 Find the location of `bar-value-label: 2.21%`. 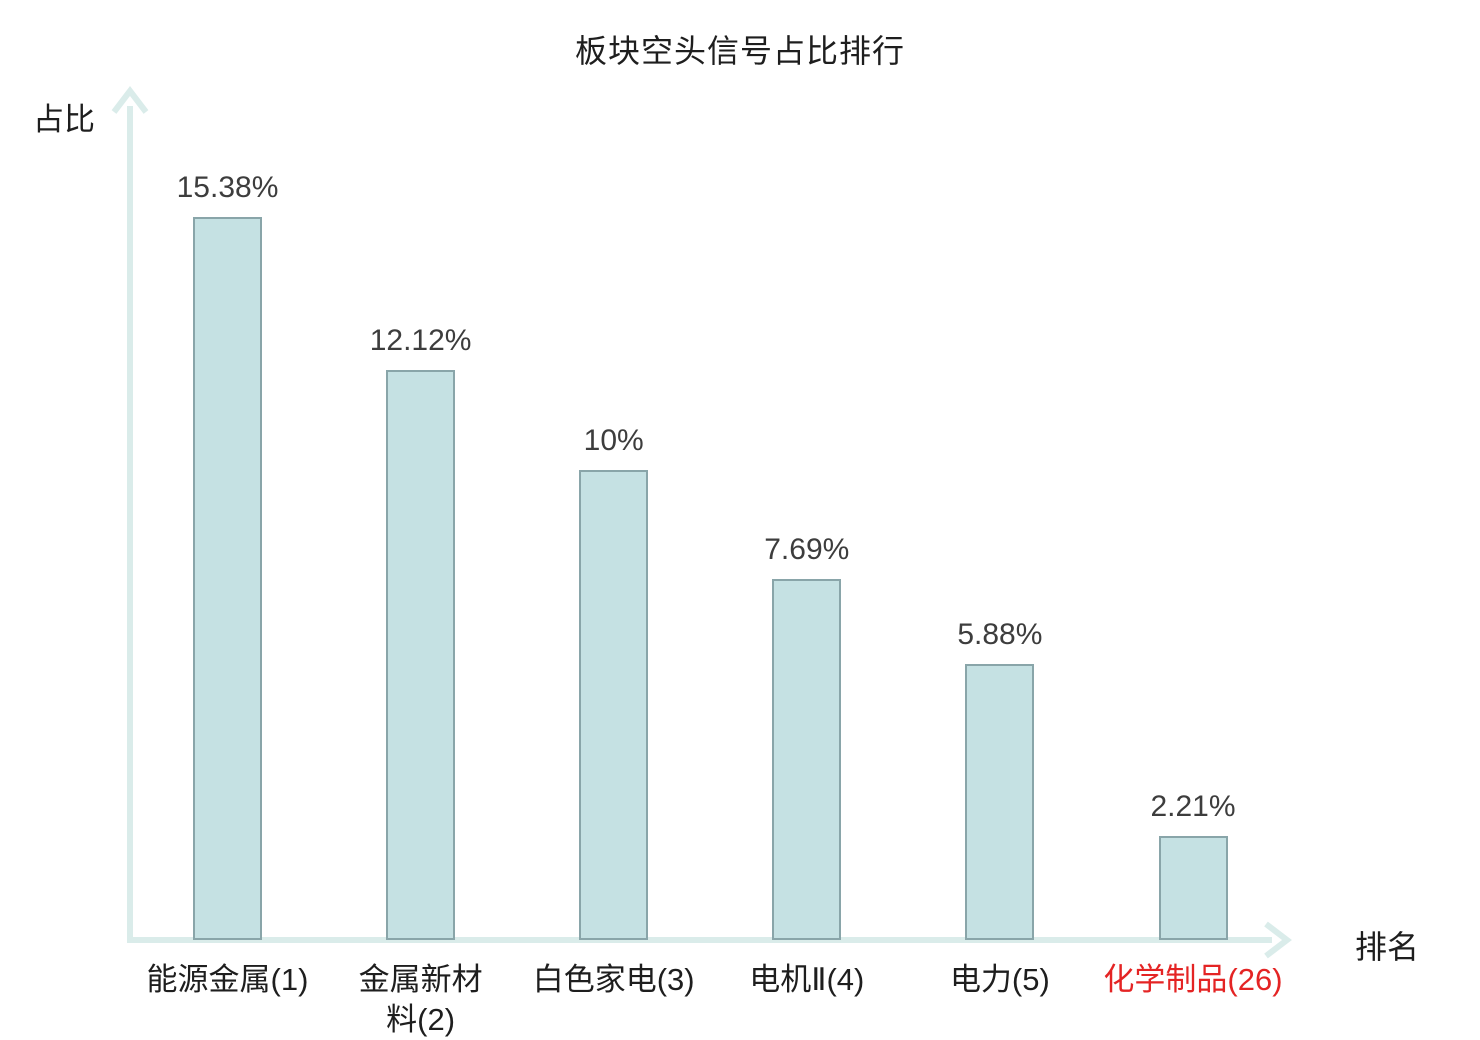

bar-value-label: 2.21% is located at coordinates (1193, 807).